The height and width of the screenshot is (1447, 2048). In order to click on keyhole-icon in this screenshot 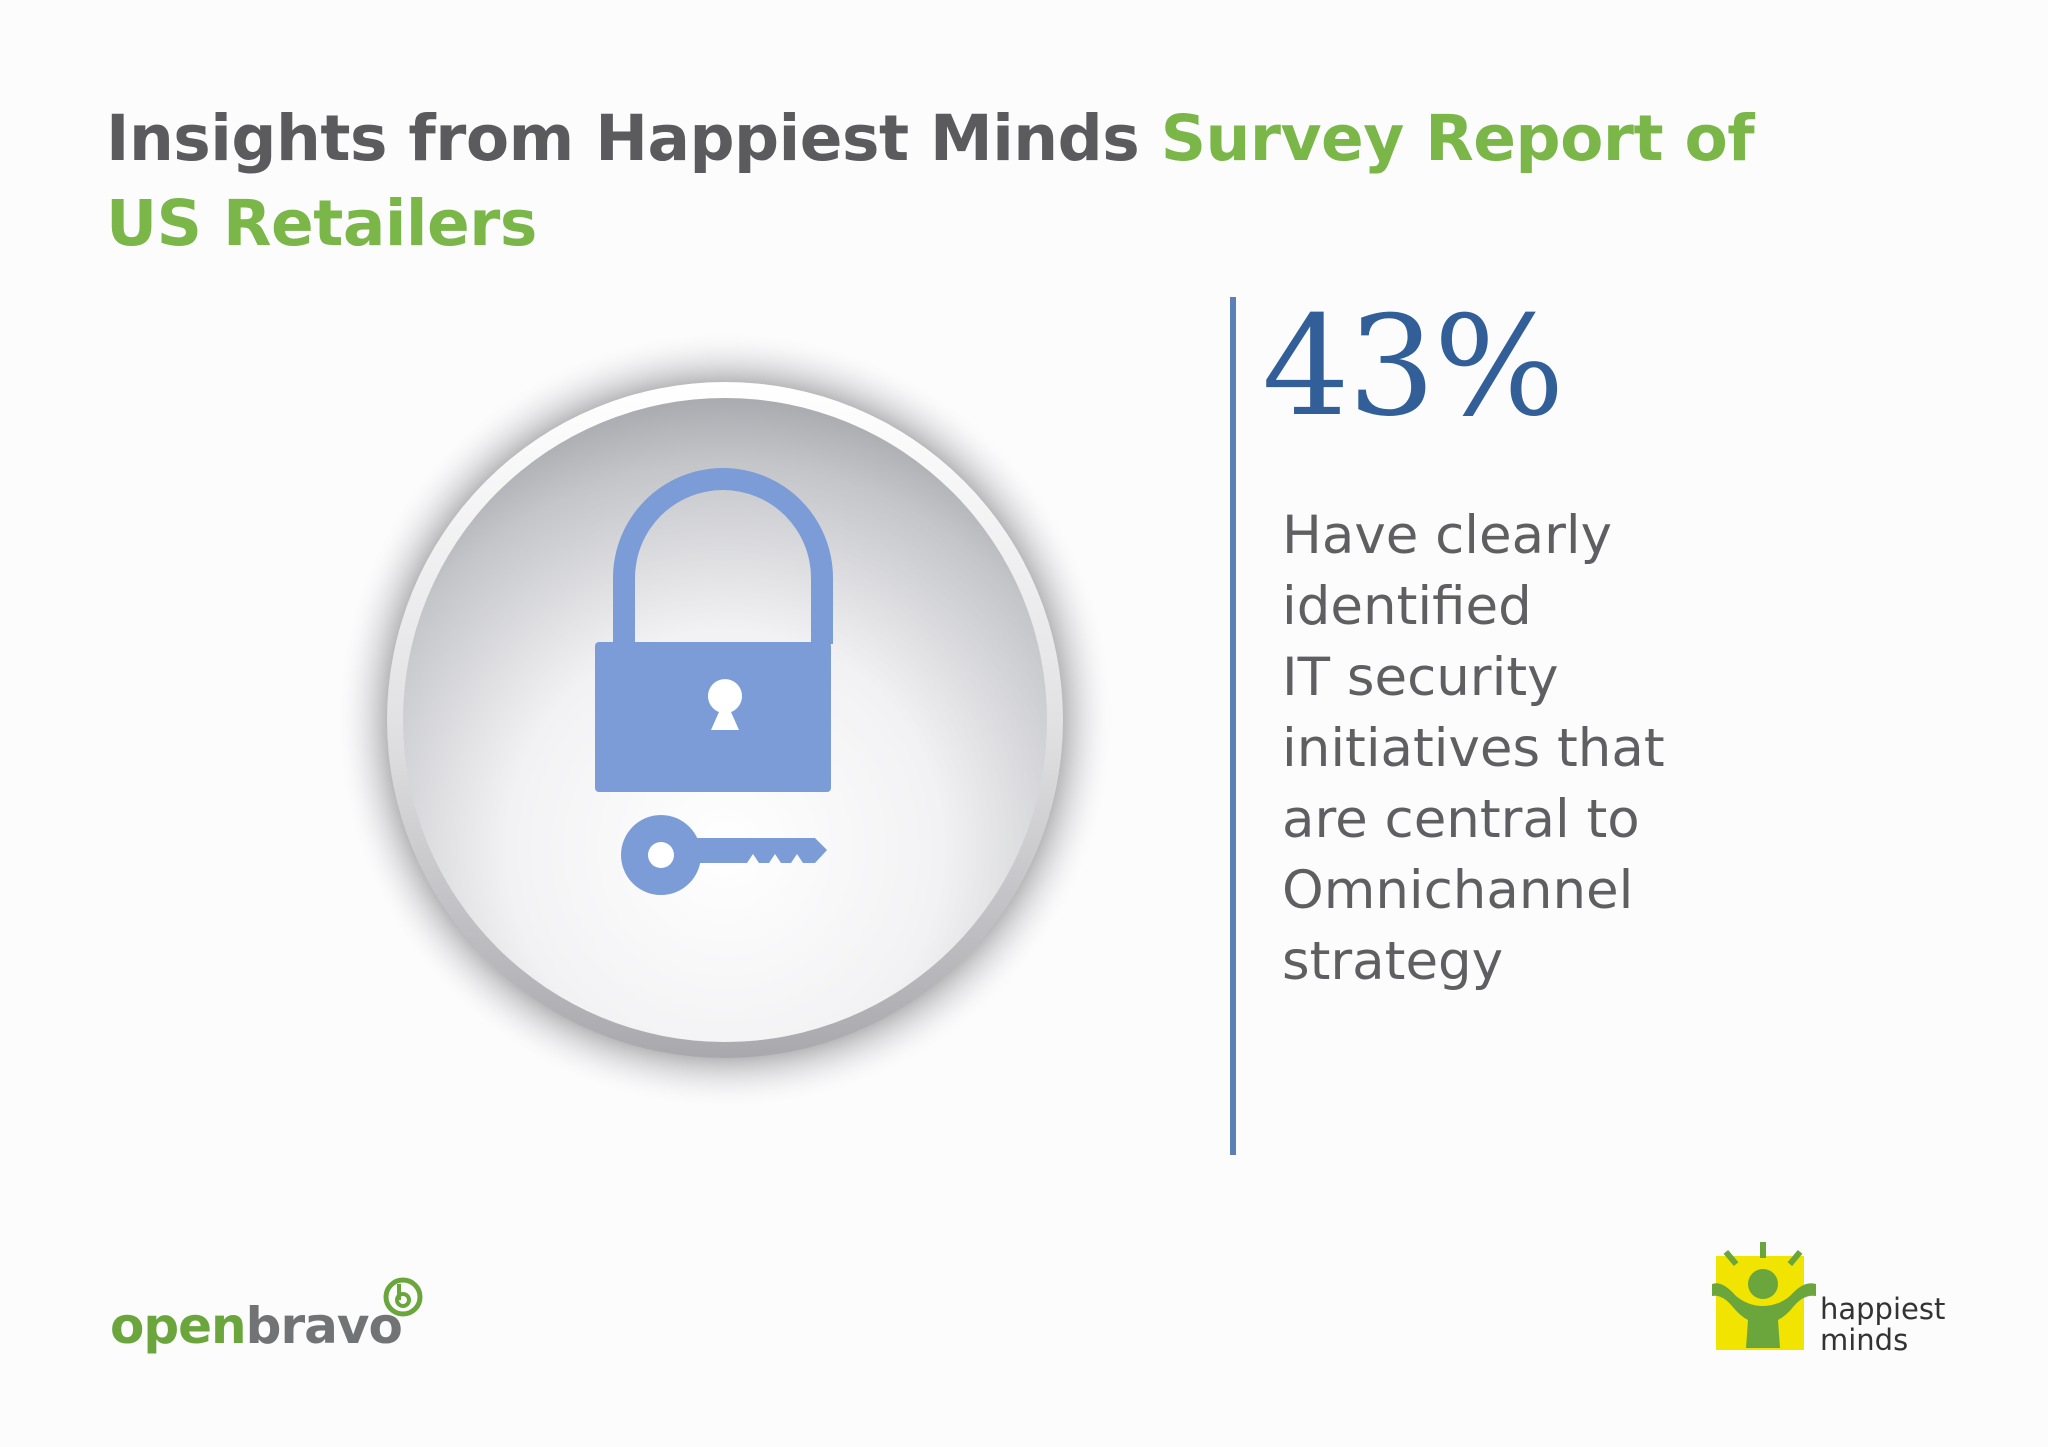, I will do `click(725, 704)`.